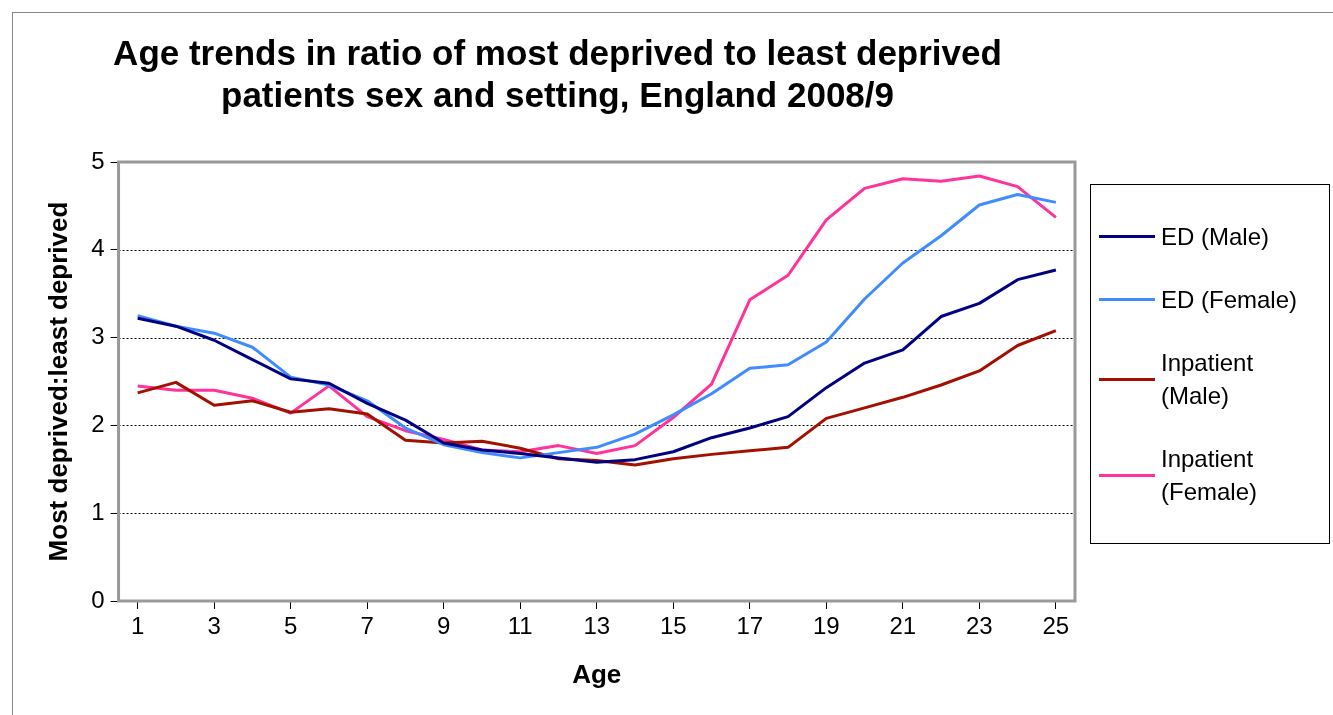 The width and height of the screenshot is (1333, 715). I want to click on x-tick-label: 13, so click(597, 626).